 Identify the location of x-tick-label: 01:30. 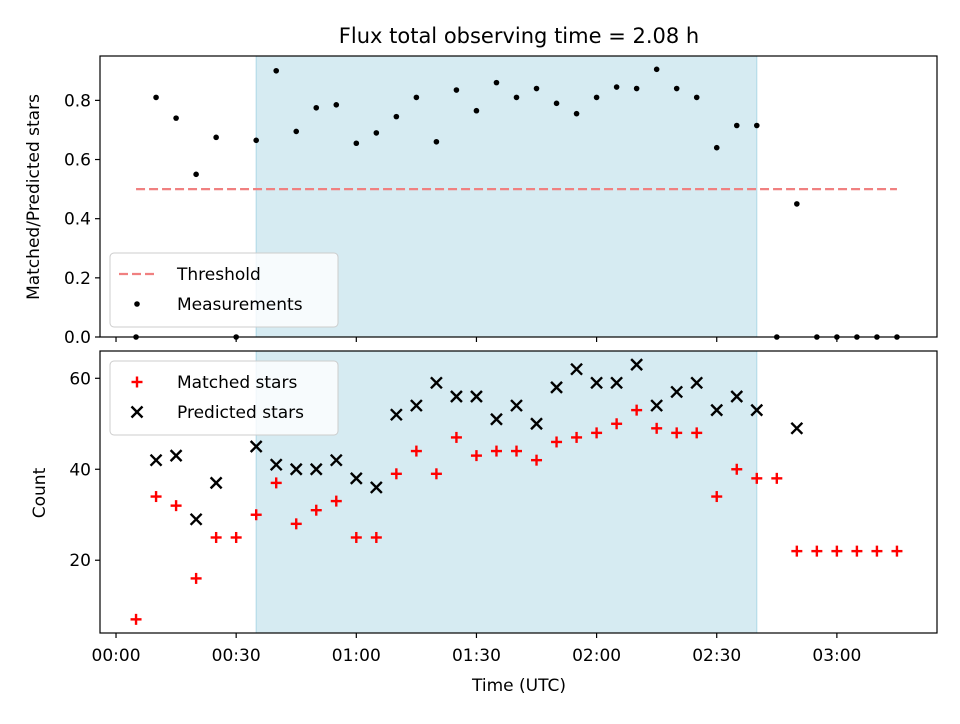
(476, 656).